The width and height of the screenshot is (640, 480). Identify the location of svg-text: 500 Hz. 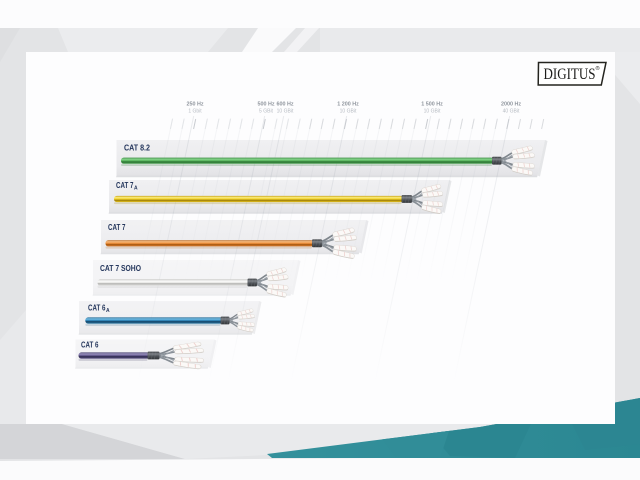
(265, 105).